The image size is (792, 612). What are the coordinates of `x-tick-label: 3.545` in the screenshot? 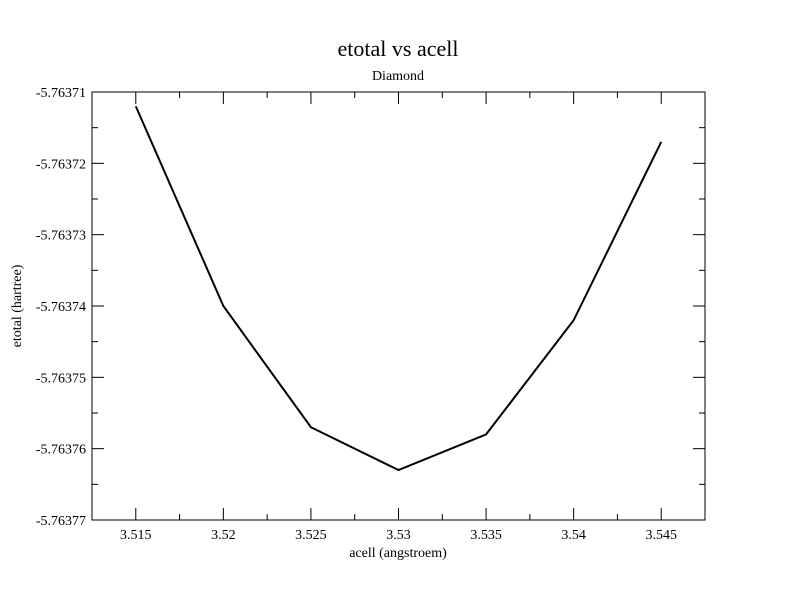 It's located at (661, 535).